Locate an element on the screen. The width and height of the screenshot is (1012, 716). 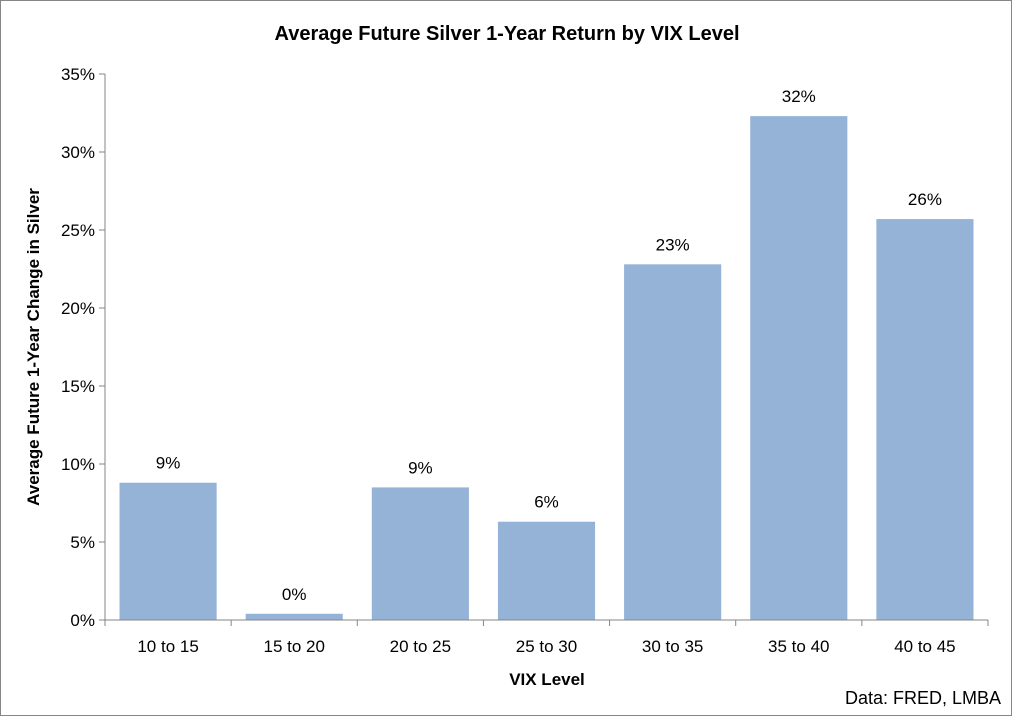
data-label: 0% is located at coordinates (294, 594).